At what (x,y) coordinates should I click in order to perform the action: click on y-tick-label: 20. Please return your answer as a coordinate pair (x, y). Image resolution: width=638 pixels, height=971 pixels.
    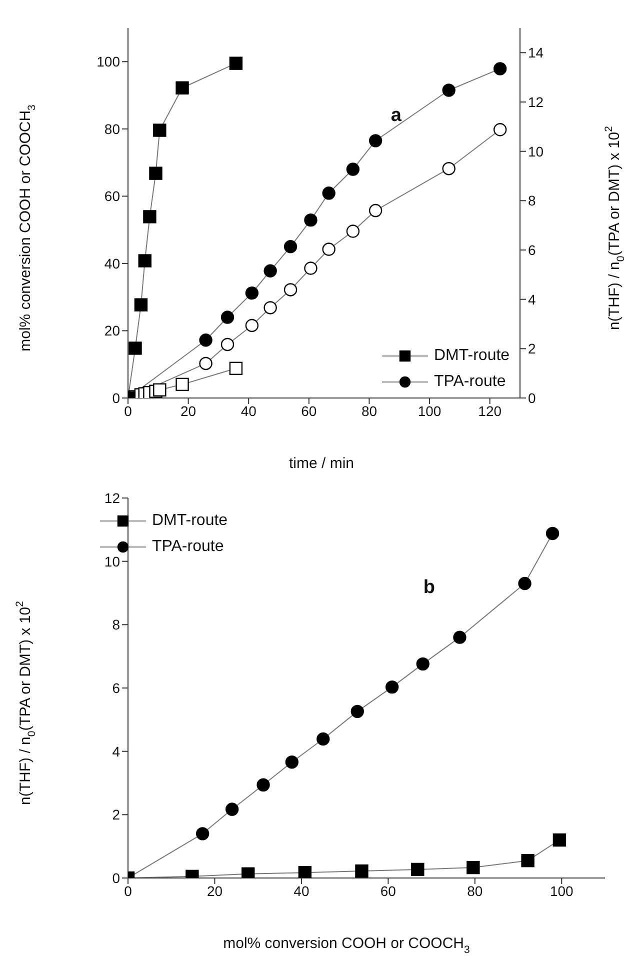
    Looking at the image, I should click on (112, 330).